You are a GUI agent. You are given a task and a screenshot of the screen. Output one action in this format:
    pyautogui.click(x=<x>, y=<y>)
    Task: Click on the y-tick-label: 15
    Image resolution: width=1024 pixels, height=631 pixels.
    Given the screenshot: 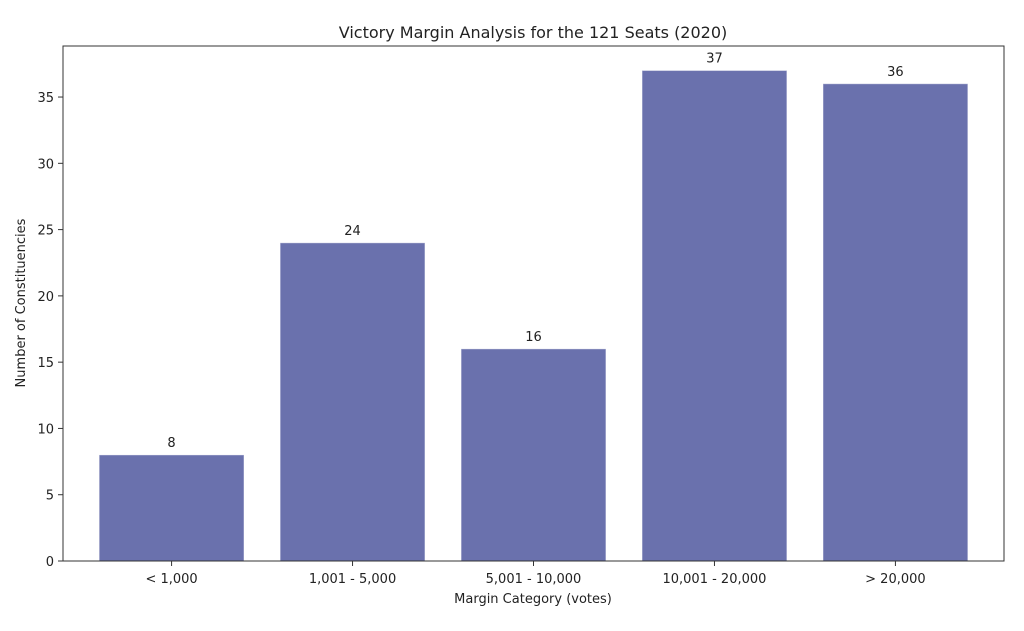 What is the action you would take?
    pyautogui.click(x=45, y=363)
    